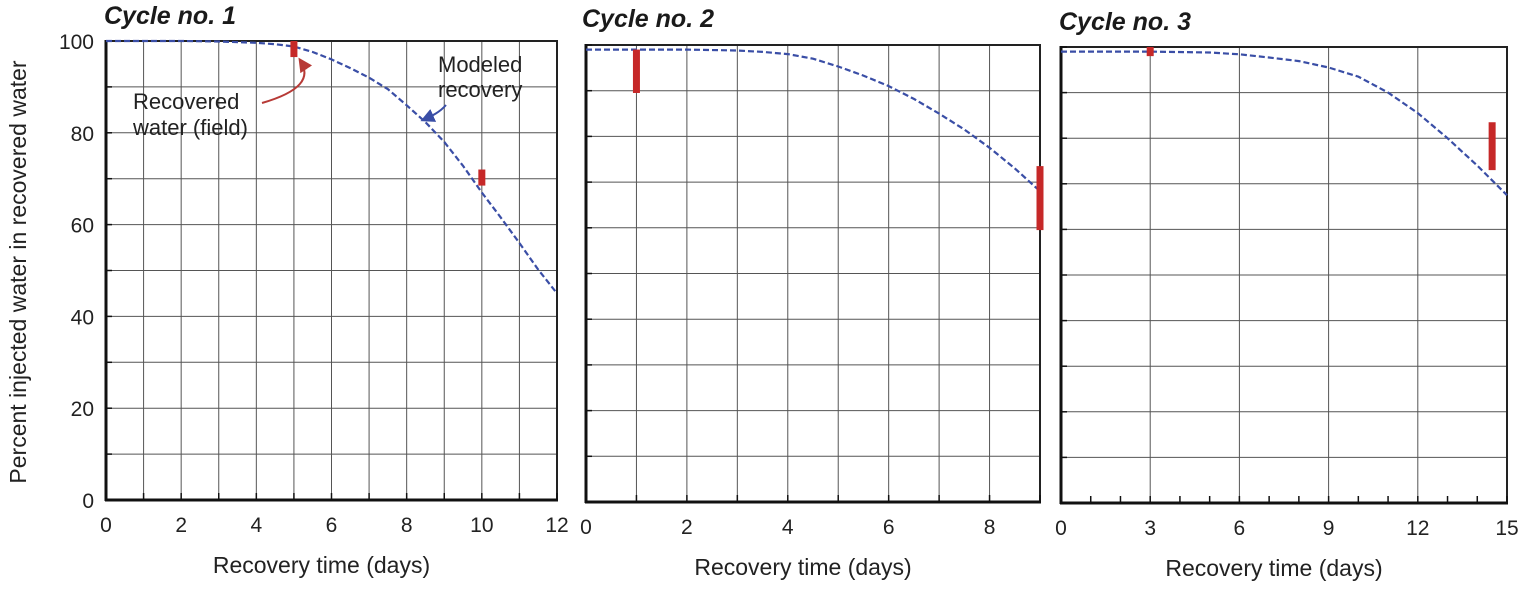  I want to click on y-tick-label: 0, so click(88, 501).